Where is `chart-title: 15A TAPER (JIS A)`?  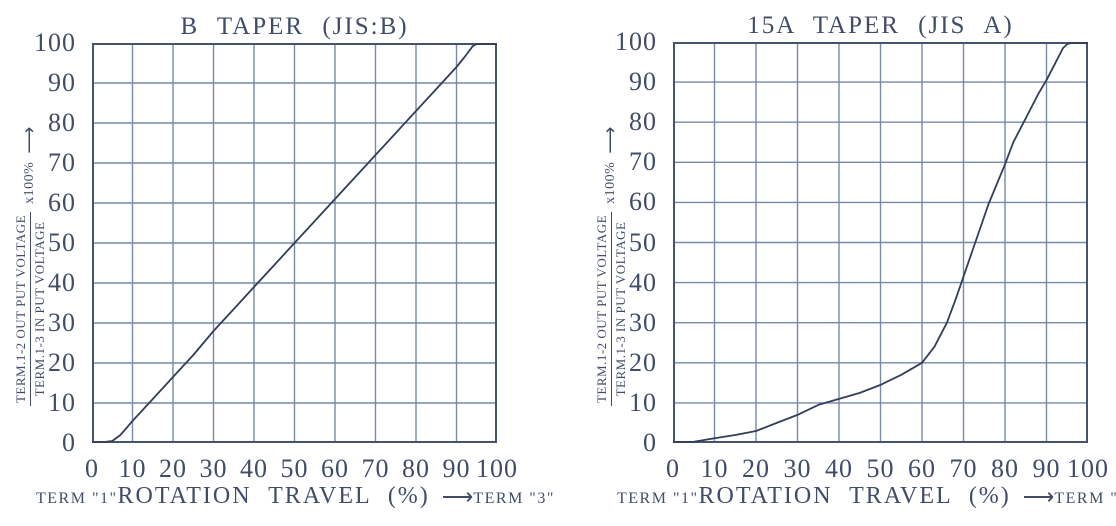
chart-title: 15A TAPER (JIS A) is located at coordinates (880, 25).